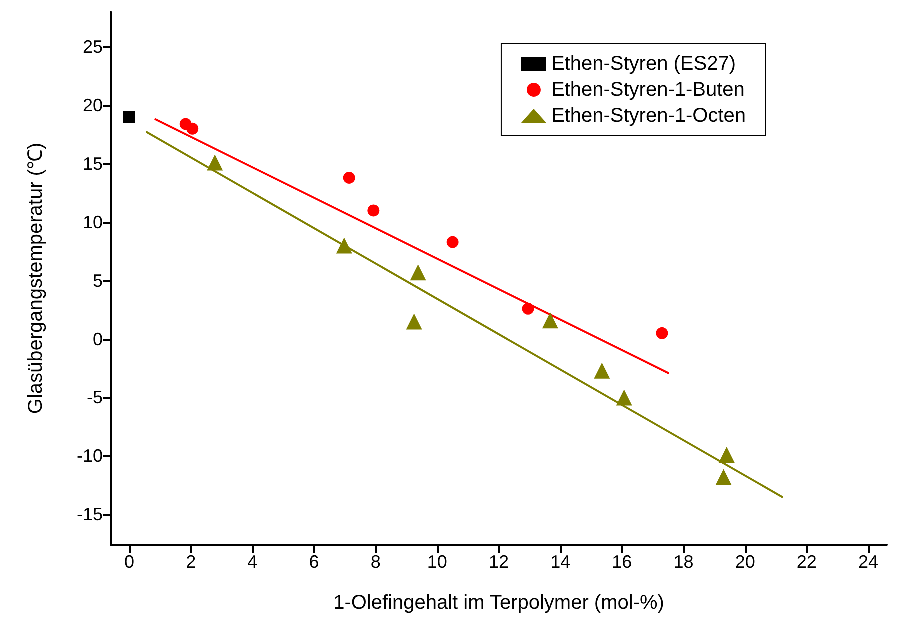 Image resolution: width=899 pixels, height=632 pixels. I want to click on y-tick-label: 20, so click(92, 106).